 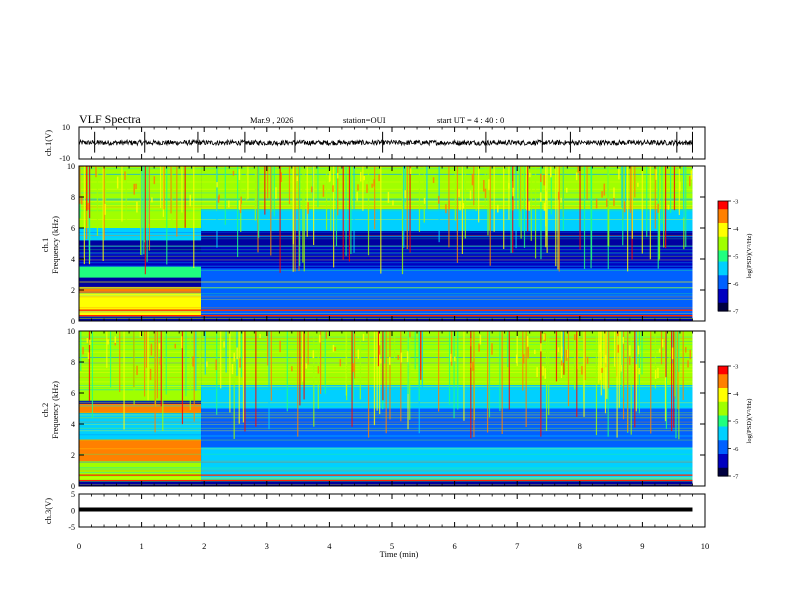 What do you see at coordinates (45, 410) in the screenshot?
I see `ch2-spectrogram-ylabel: ch.2` at bounding box center [45, 410].